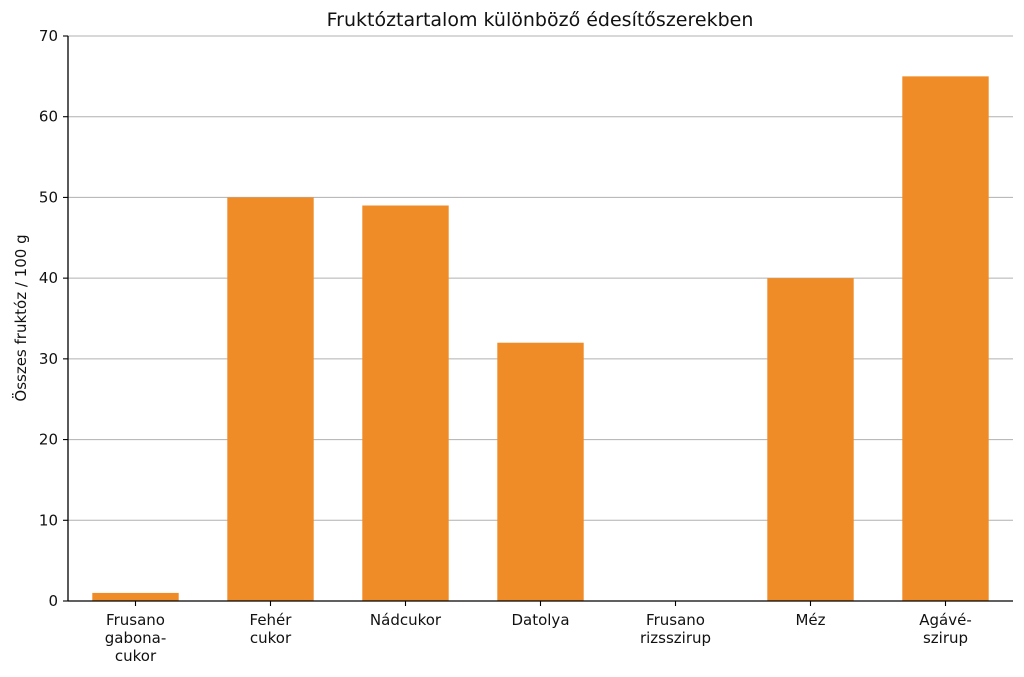 The height and width of the screenshot is (677, 1024). What do you see at coordinates (810, 620) in the screenshot?
I see `x-tick-label: Méz` at bounding box center [810, 620].